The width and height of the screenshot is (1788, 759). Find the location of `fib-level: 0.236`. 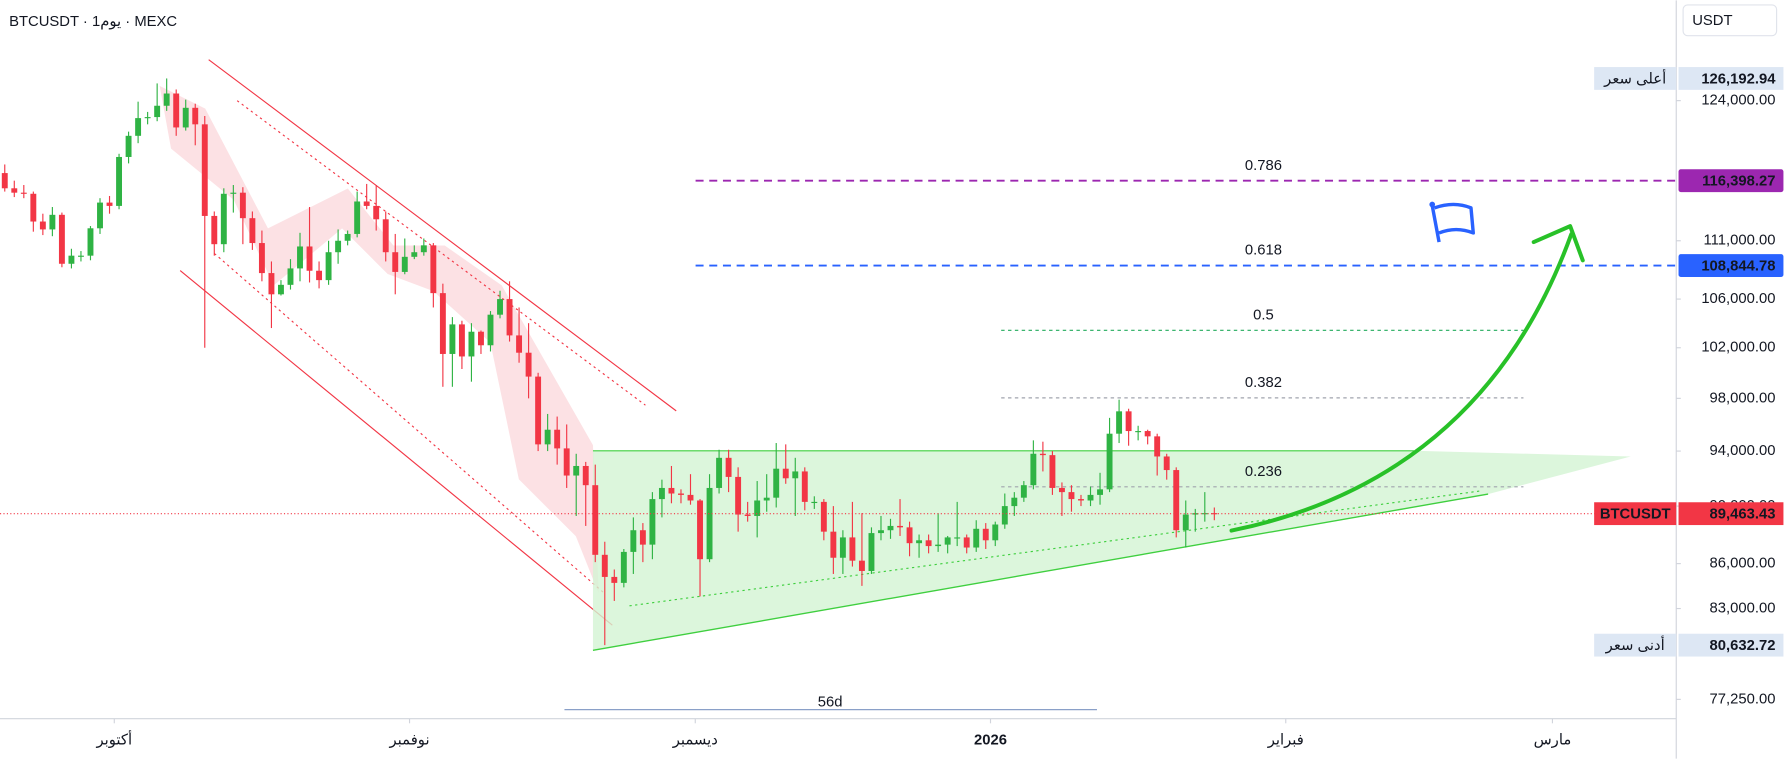

fib-level: 0.236 is located at coordinates (1263, 472).